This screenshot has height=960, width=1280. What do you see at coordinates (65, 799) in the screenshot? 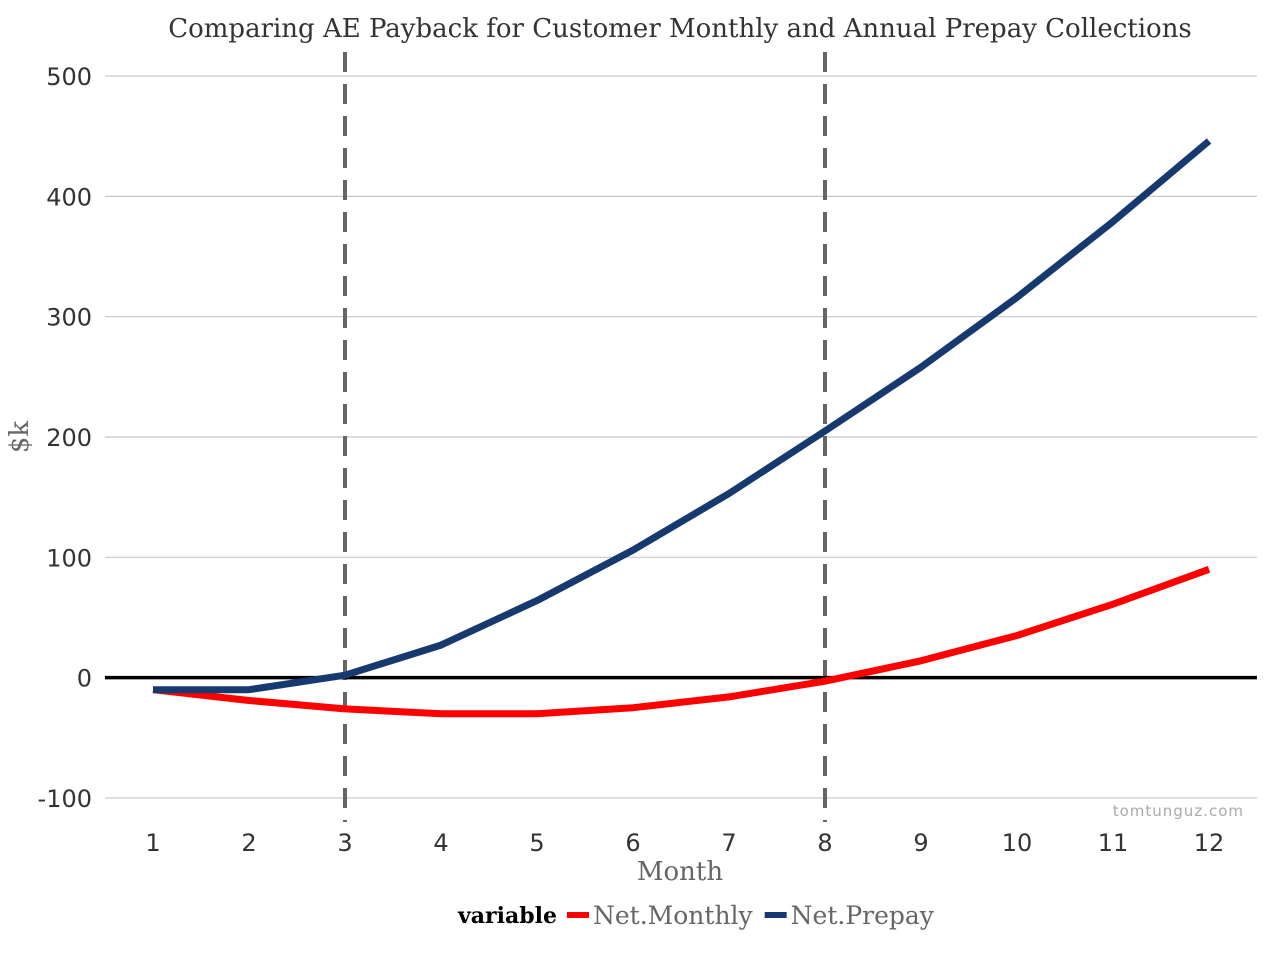
I see `y-tick-label: -100` at bounding box center [65, 799].